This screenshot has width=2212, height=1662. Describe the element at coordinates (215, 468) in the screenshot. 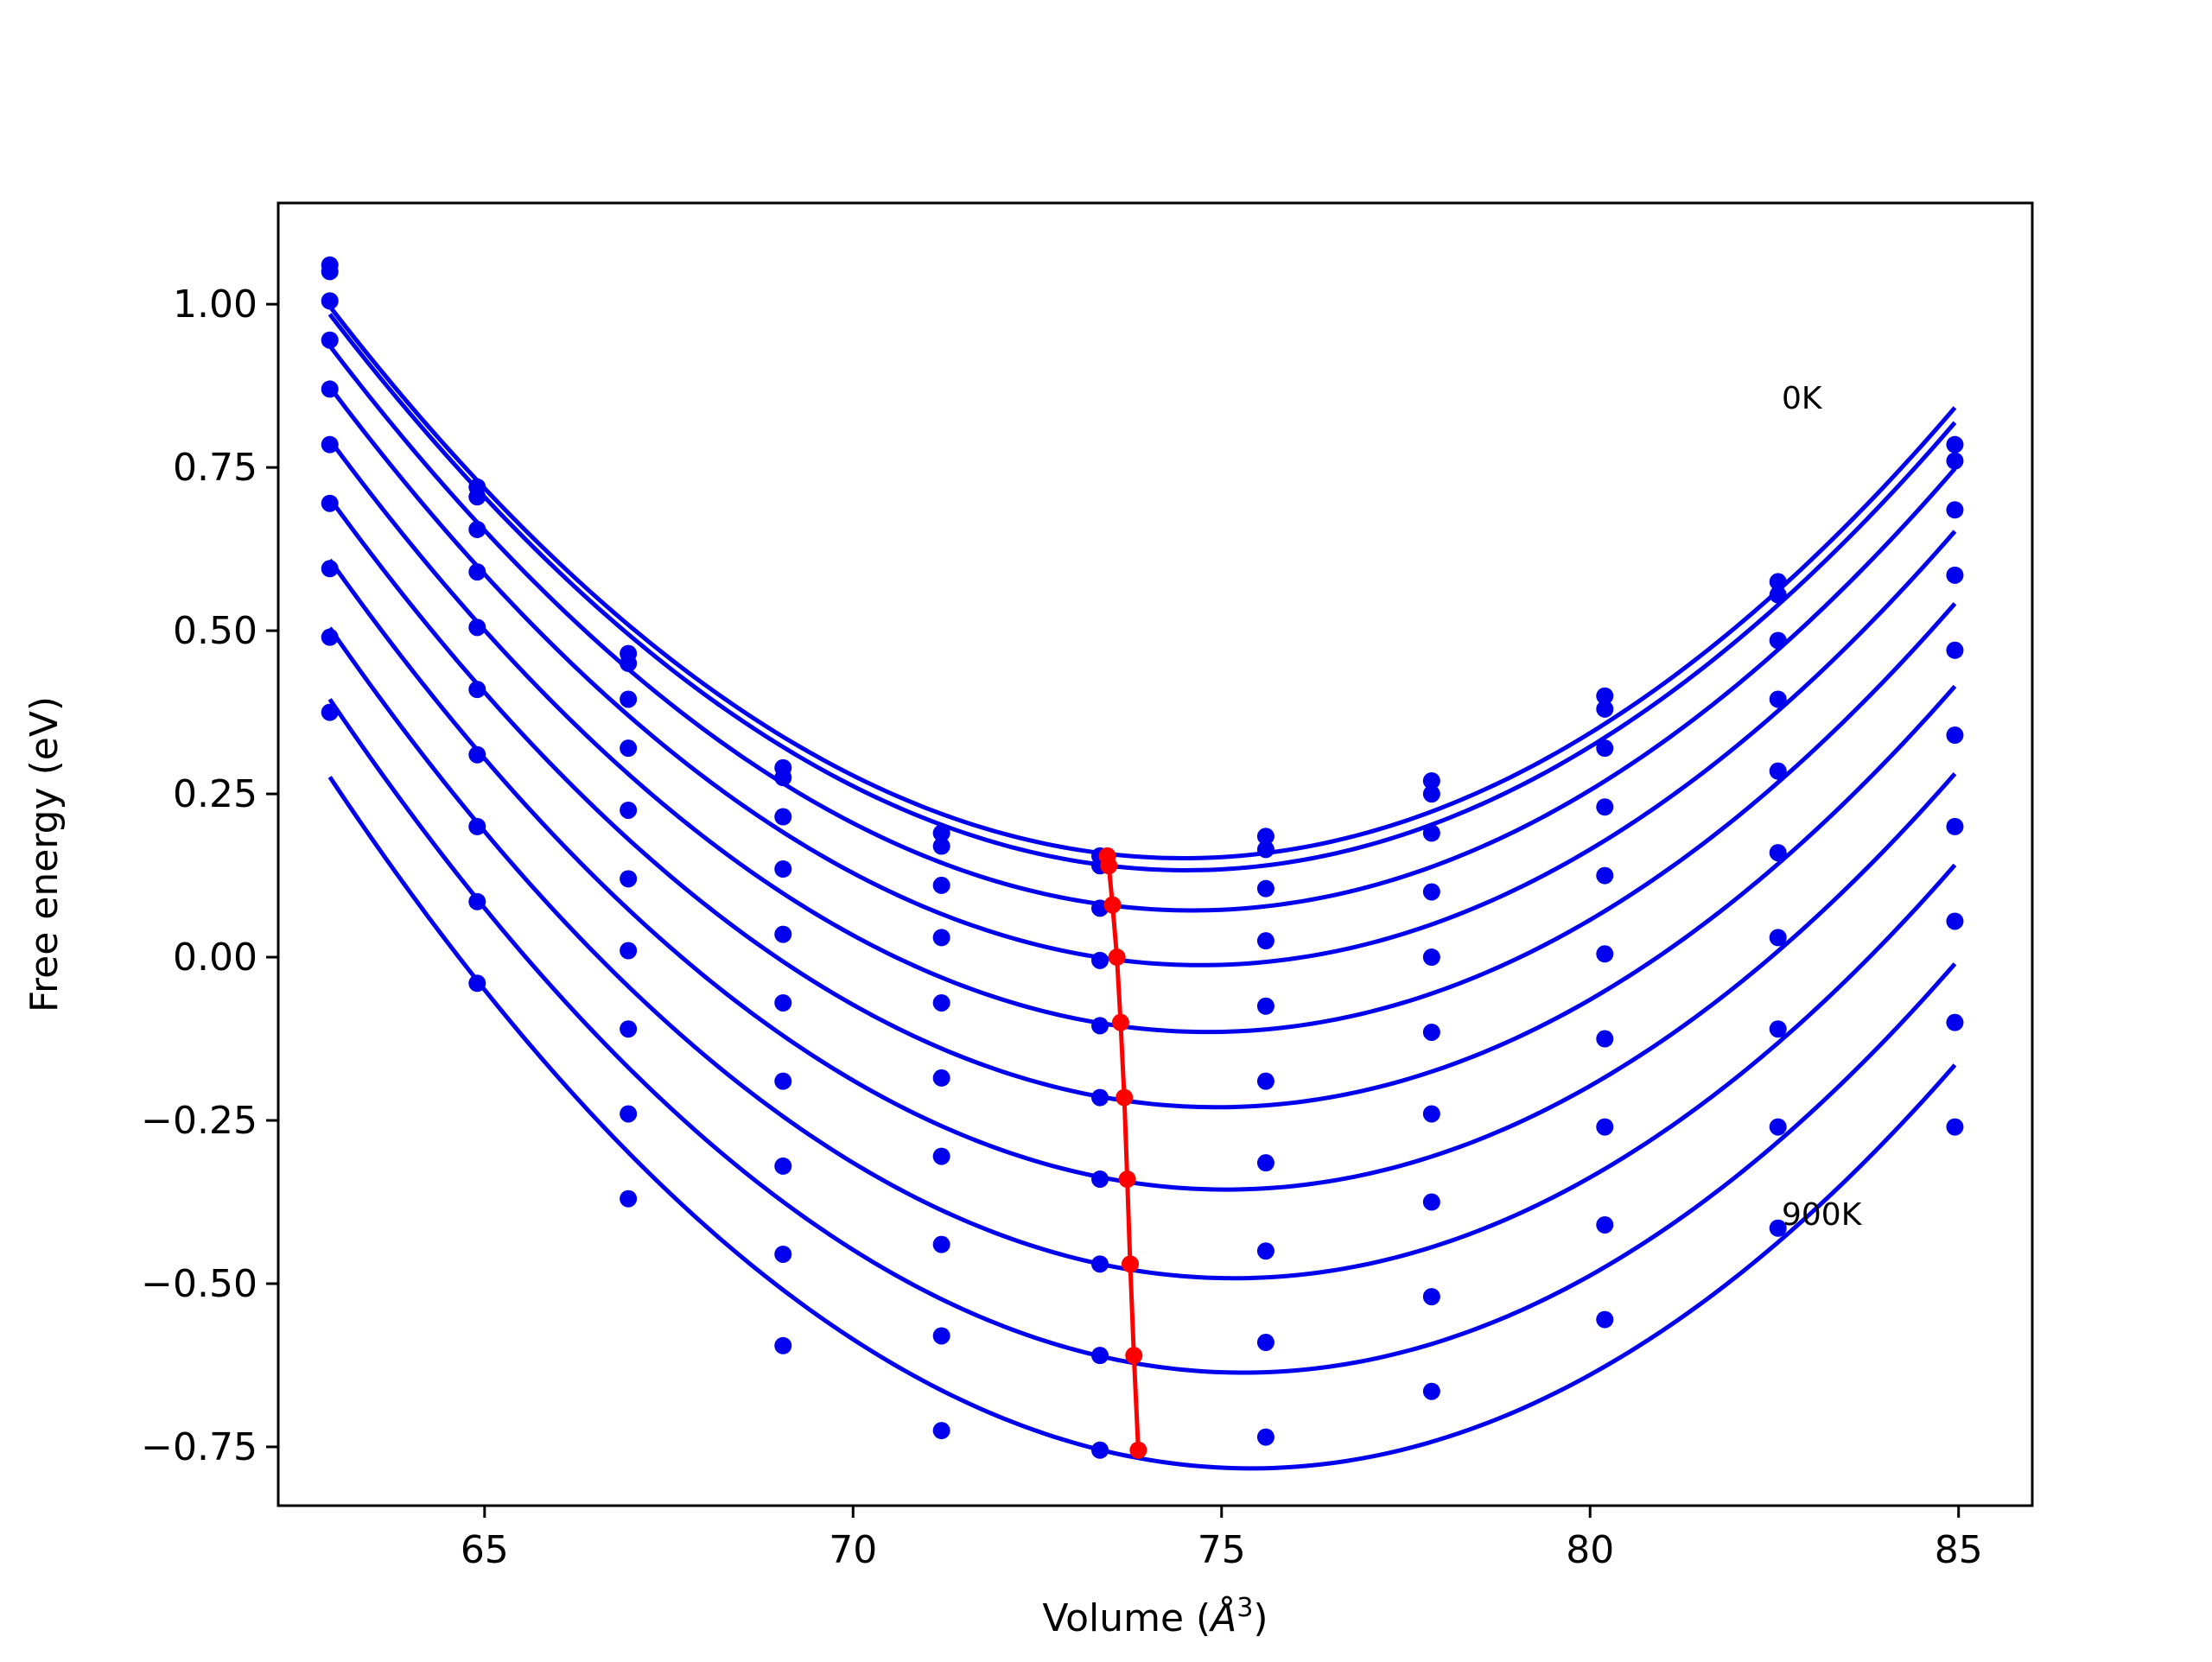

I see `y-tick-label: 0.75` at that location.